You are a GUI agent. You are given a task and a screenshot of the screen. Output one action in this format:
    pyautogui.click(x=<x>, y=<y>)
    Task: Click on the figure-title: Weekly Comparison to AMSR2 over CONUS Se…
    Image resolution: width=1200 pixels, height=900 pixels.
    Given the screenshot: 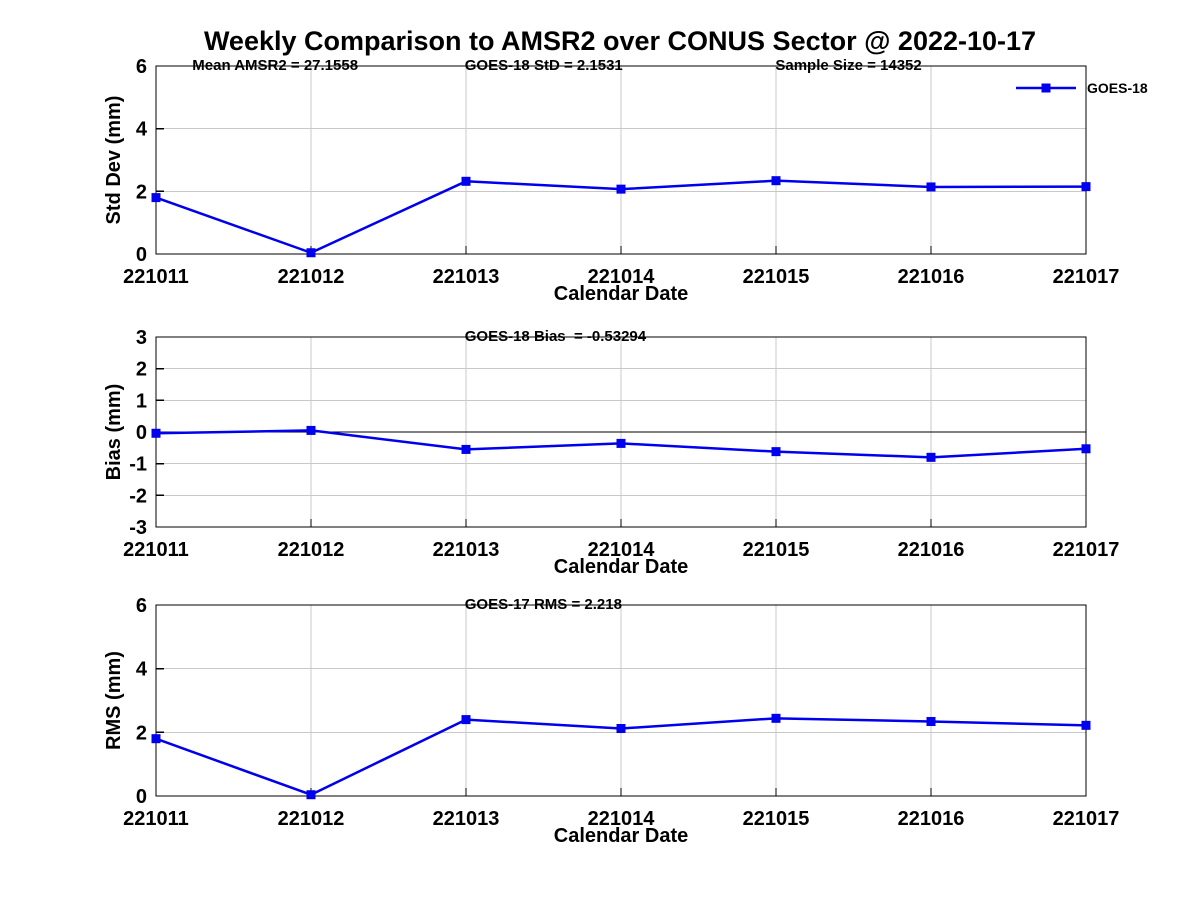 What is the action you would take?
    pyautogui.click(x=620, y=41)
    